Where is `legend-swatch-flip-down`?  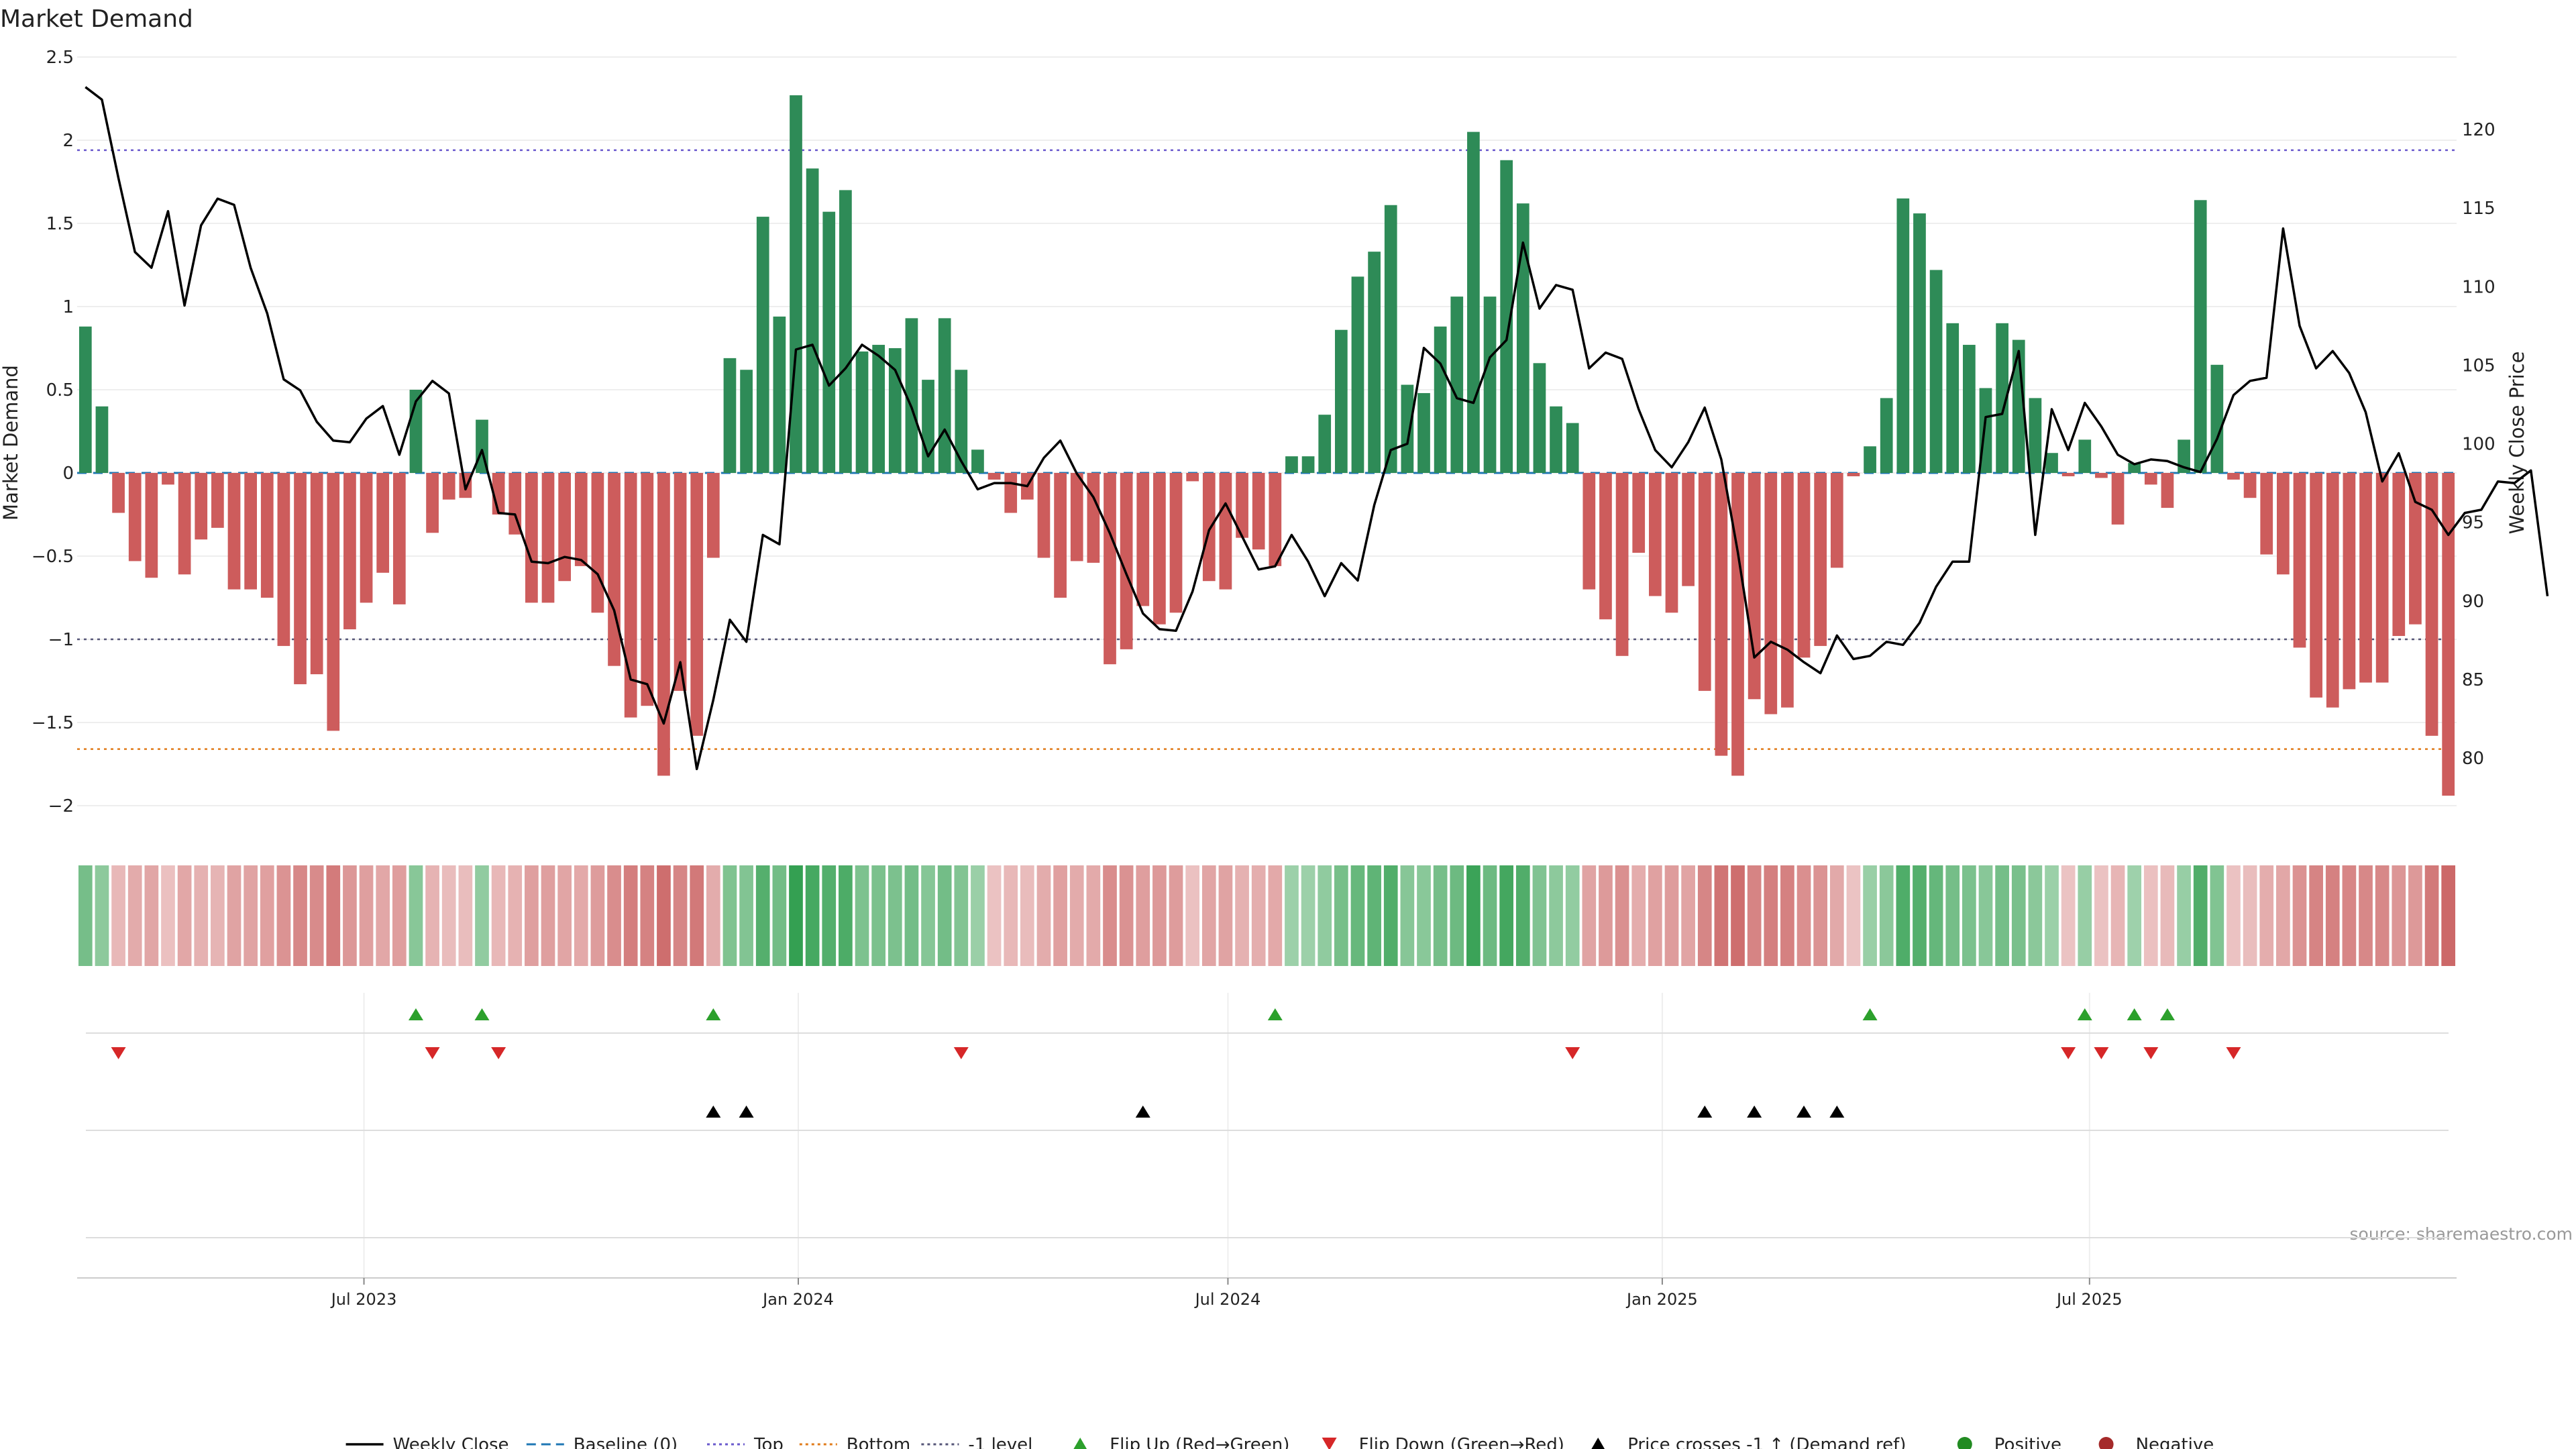 legend-swatch-flip-down is located at coordinates (1329, 1443).